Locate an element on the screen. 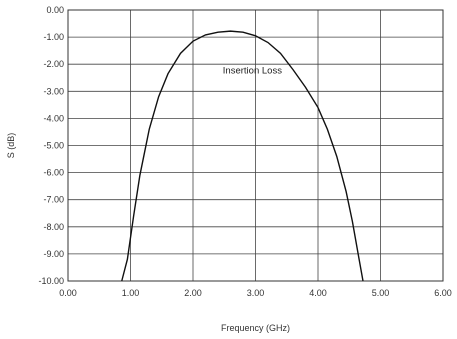 This screenshot has width=457, height=339. x-tick-label-4: 4.00 is located at coordinates (318, 293).